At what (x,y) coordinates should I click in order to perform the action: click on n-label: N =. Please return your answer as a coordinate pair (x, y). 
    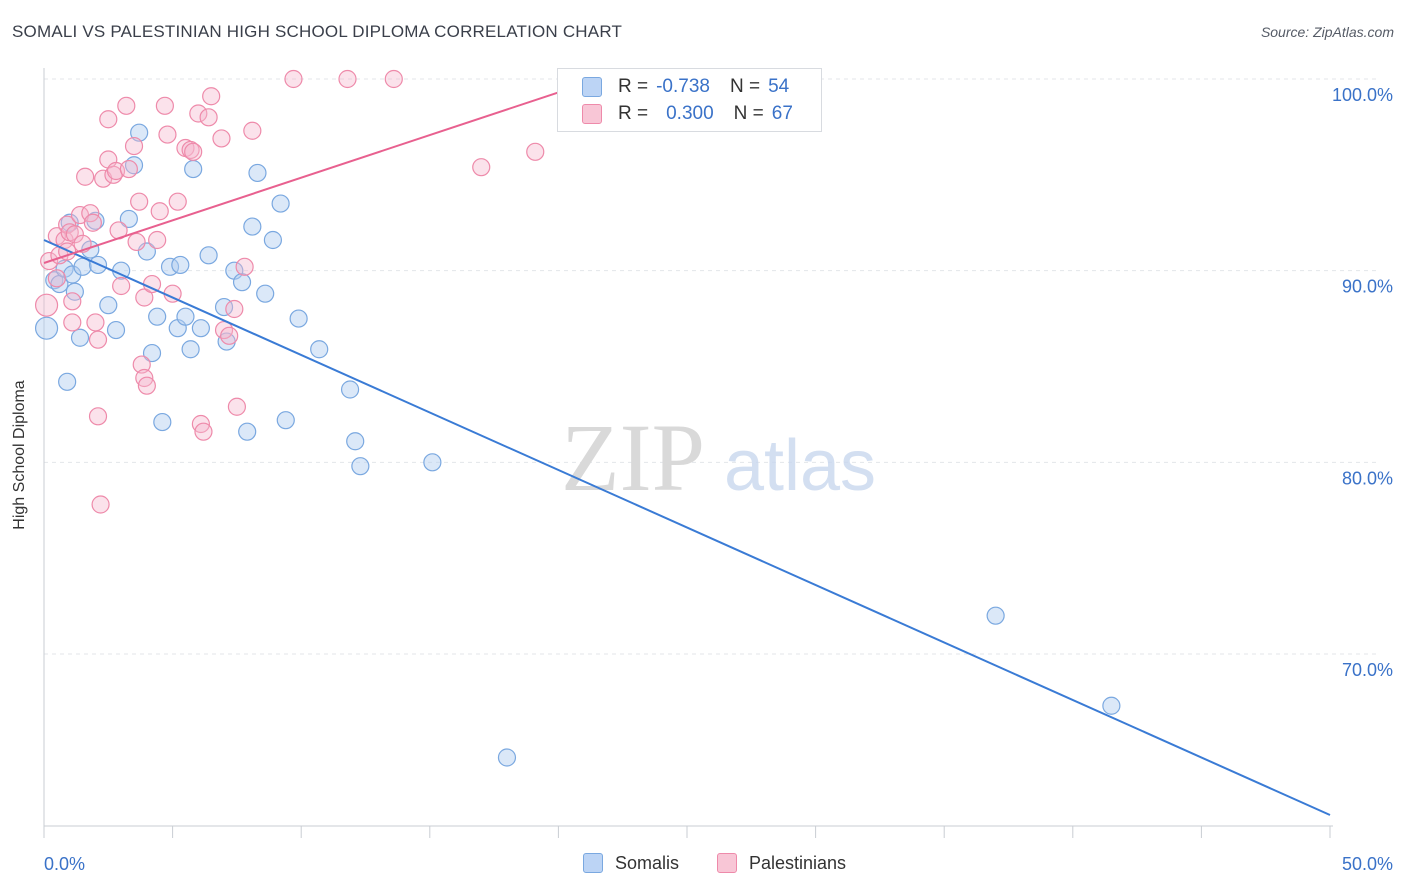
    Looking at the image, I should click on (745, 86).